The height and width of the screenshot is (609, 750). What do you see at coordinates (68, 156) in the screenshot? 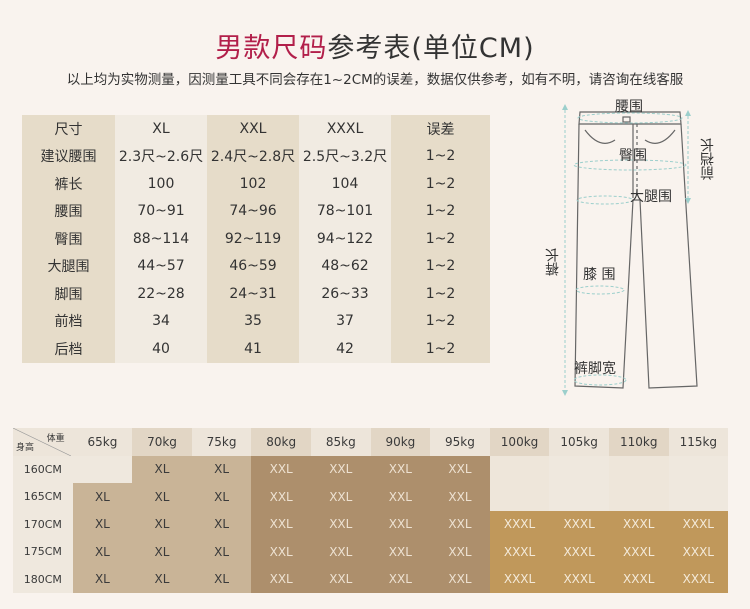
I see `size-table-row-label: 建议腰围` at bounding box center [68, 156].